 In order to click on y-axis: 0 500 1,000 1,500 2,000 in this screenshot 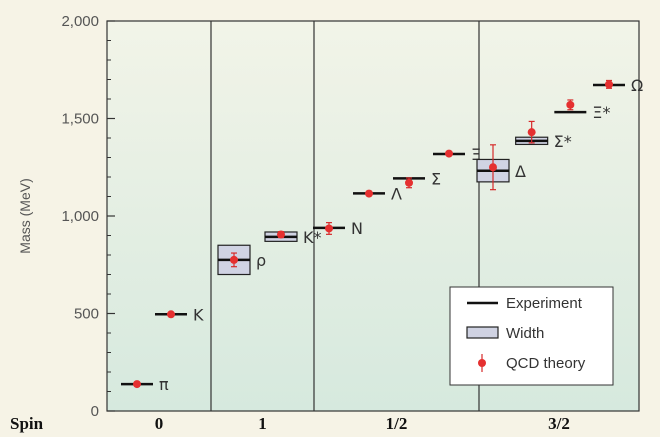, I will do `click(88, 216)`.